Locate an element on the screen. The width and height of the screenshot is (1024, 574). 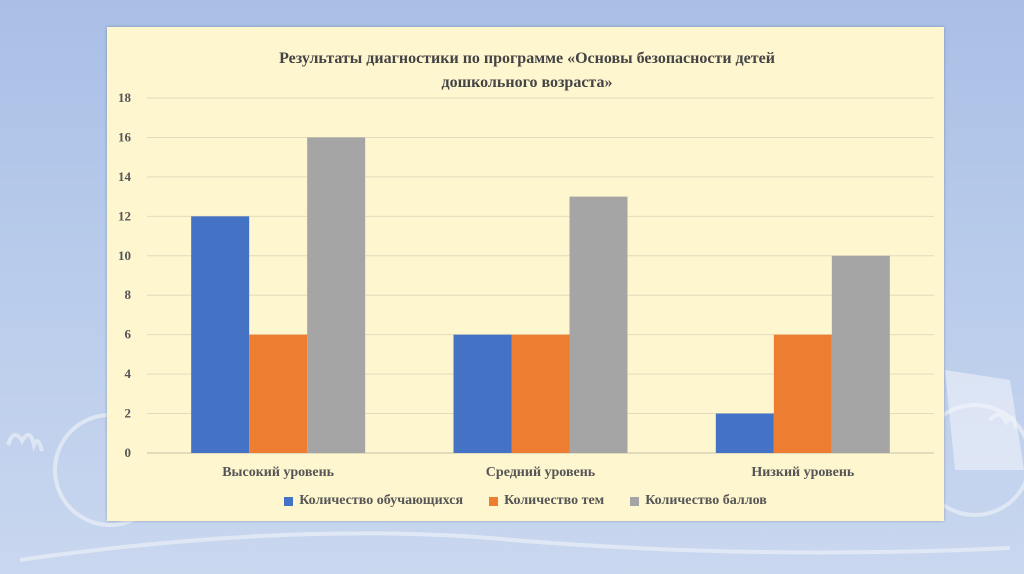
legend-swatch-topics is located at coordinates (494, 501).